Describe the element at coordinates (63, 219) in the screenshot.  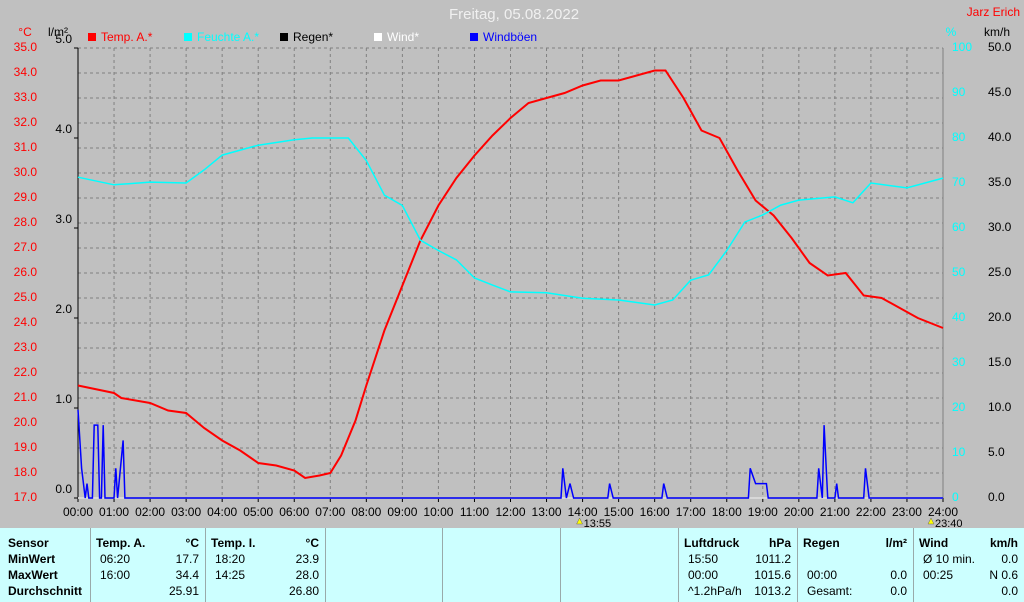
I see `y-tick-label: 3.0` at that location.